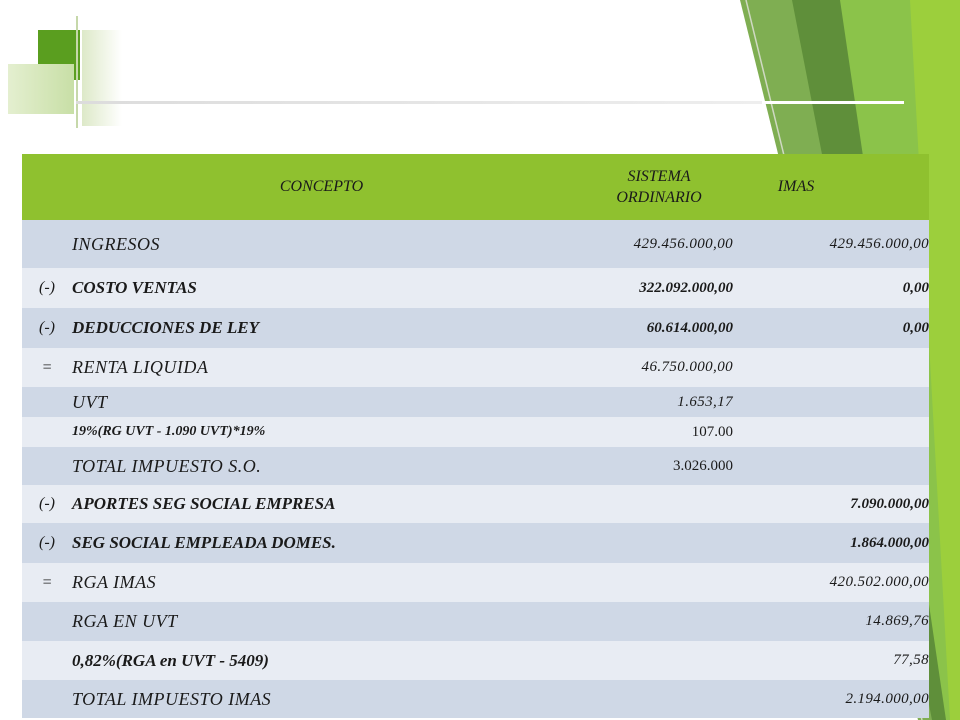 The height and width of the screenshot is (720, 960). I want to click on row-so-value: 1.653,17, so click(705, 401).